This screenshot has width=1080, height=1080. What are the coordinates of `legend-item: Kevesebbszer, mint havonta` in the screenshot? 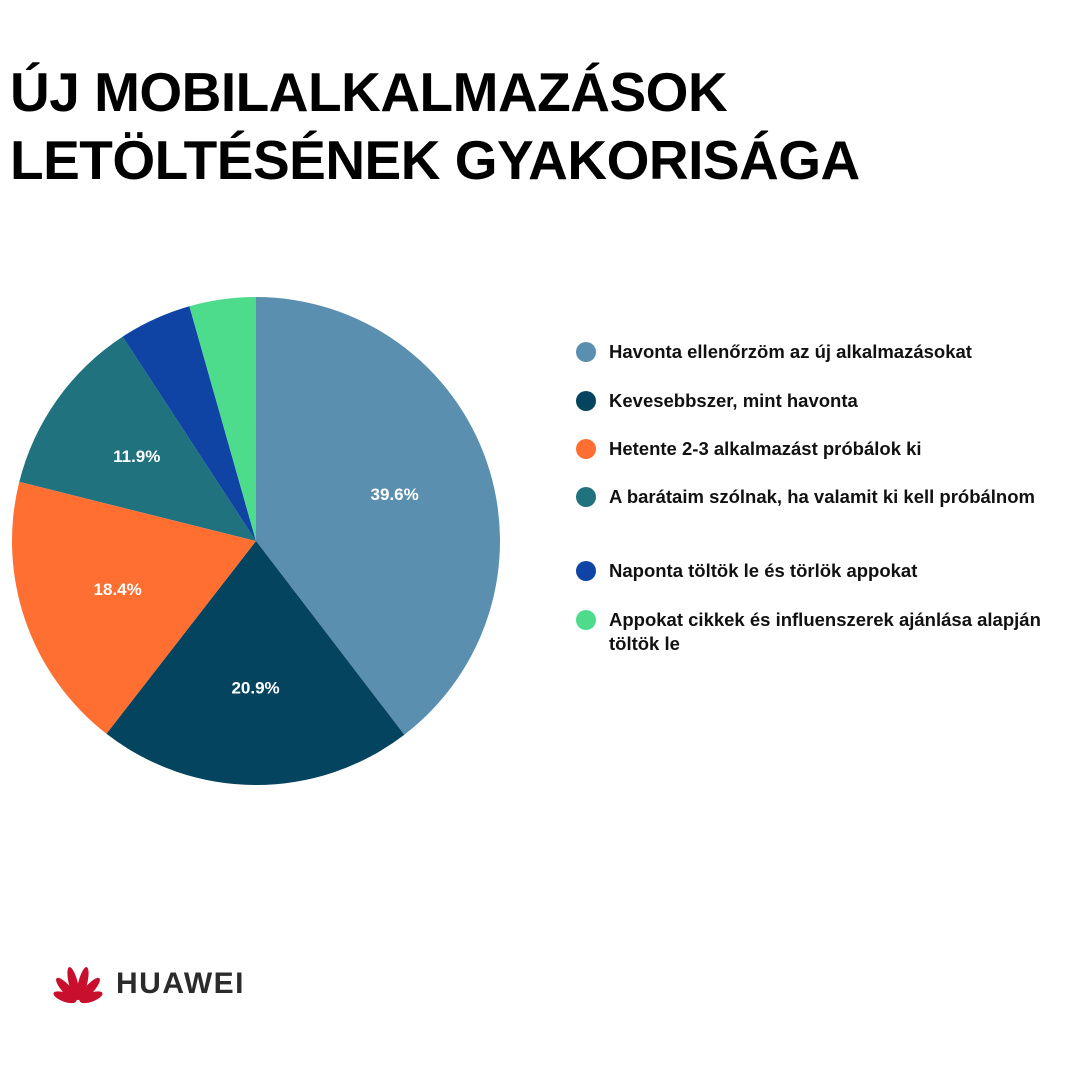 It's located at (717, 401).